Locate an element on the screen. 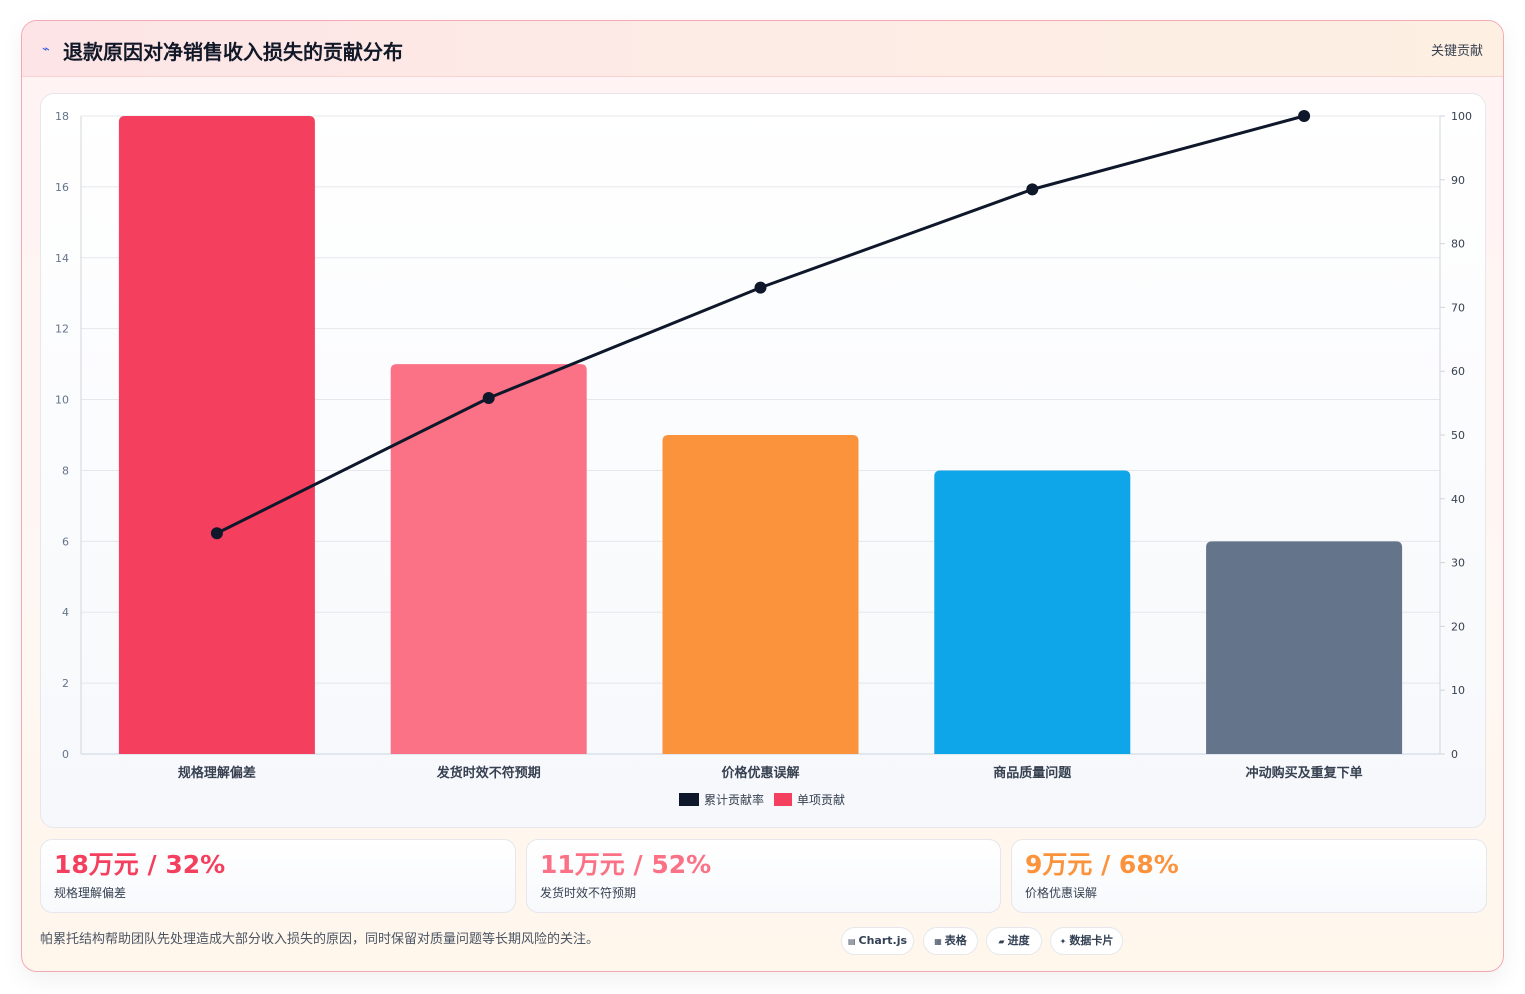  x-tick-label: 规格理解偏差 is located at coordinates (217, 773).